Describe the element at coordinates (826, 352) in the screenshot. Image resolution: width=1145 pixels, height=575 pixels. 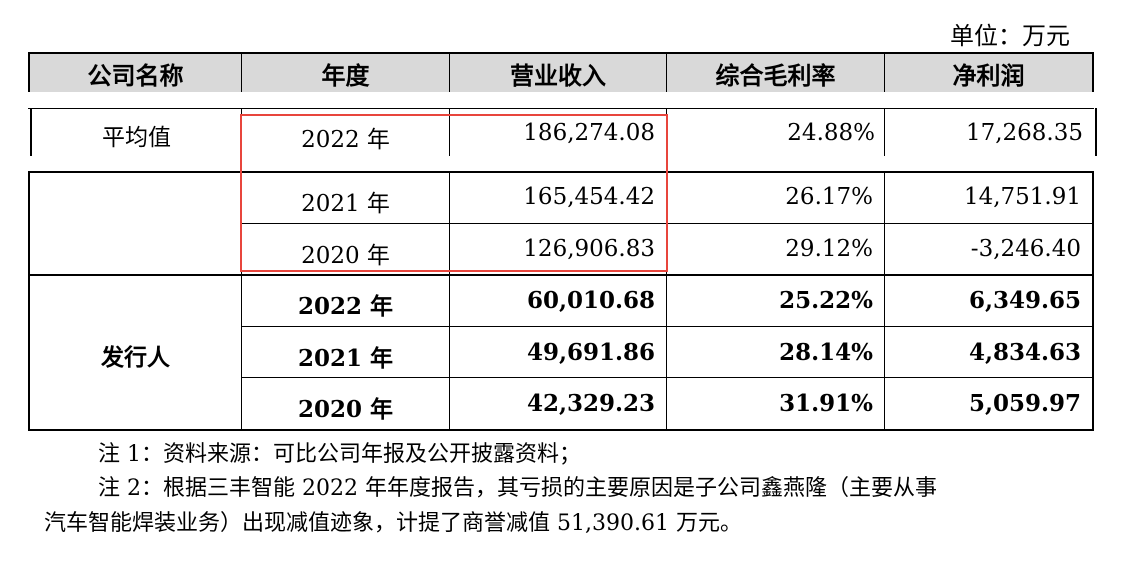
I see `issuer-margin: 28.14%` at that location.